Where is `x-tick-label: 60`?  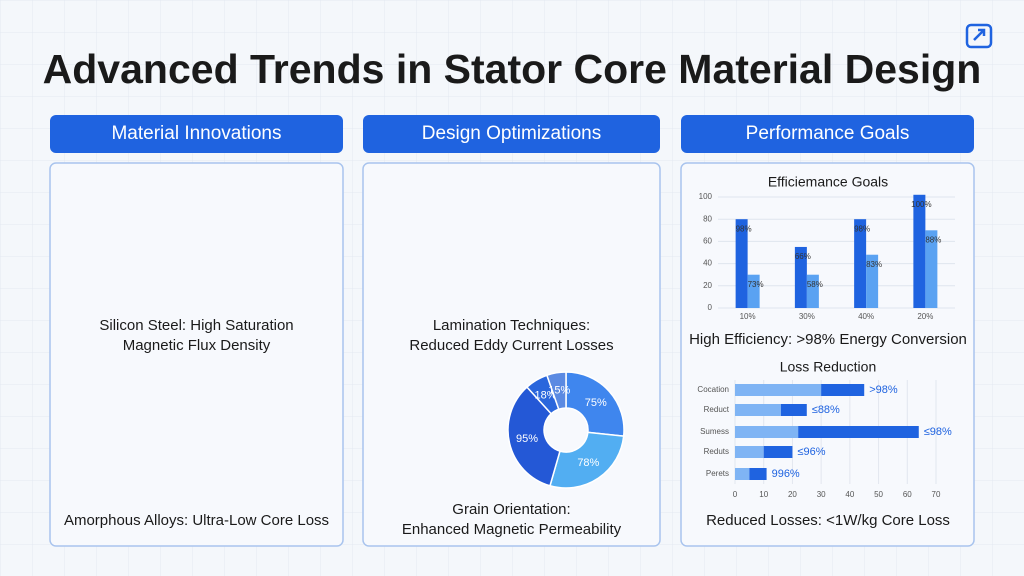
x-tick-label: 60 is located at coordinates (907, 494).